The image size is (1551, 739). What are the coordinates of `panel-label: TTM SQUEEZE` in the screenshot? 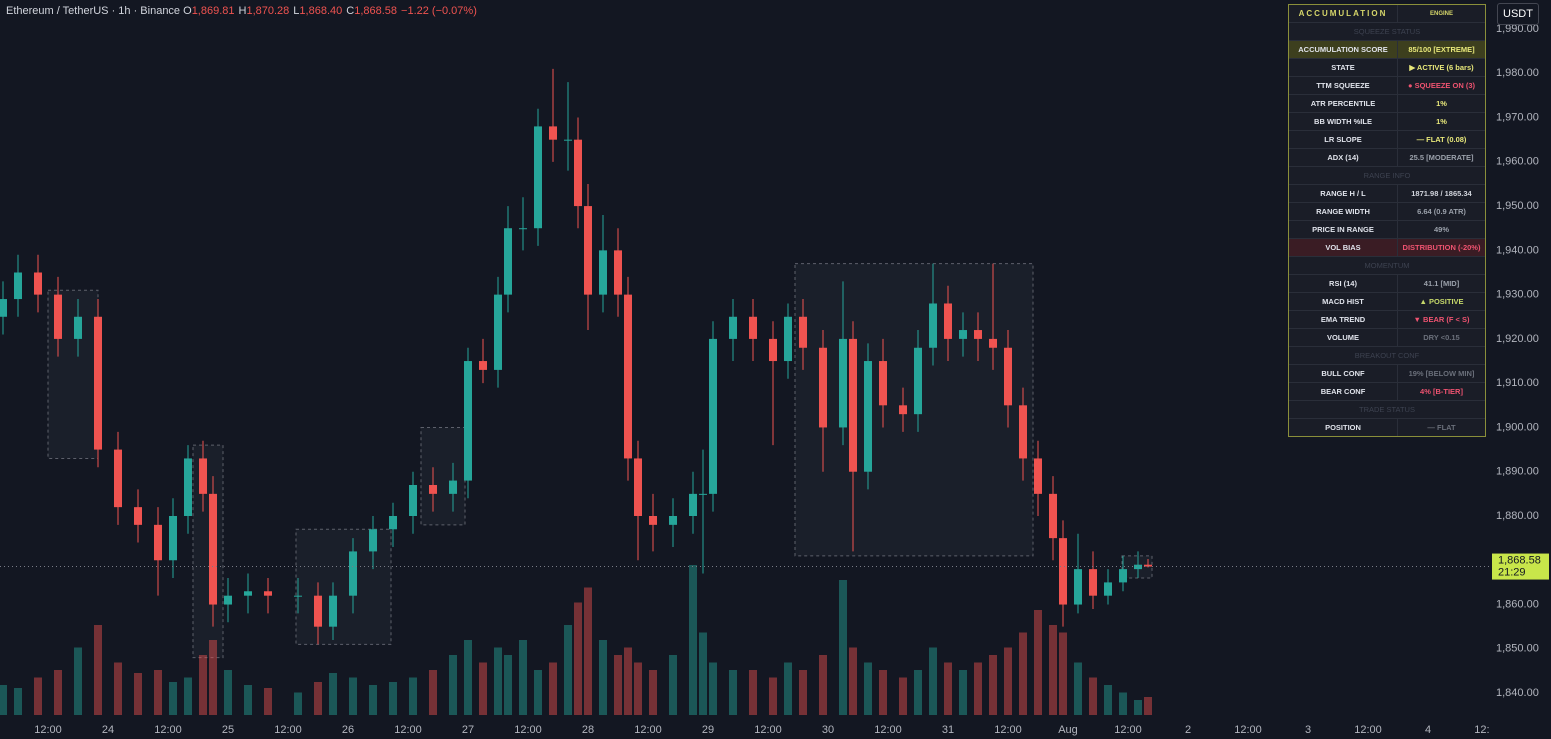 It's located at (1343, 85).